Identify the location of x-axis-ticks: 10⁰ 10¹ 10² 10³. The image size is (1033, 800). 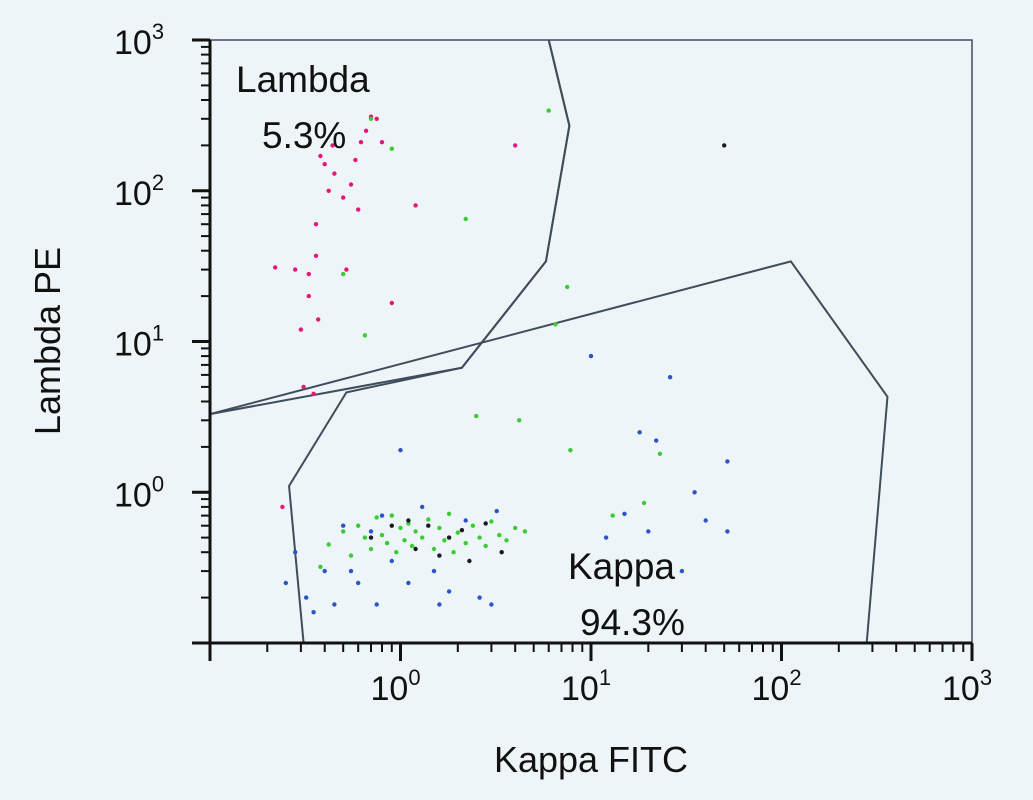
(600, 675).